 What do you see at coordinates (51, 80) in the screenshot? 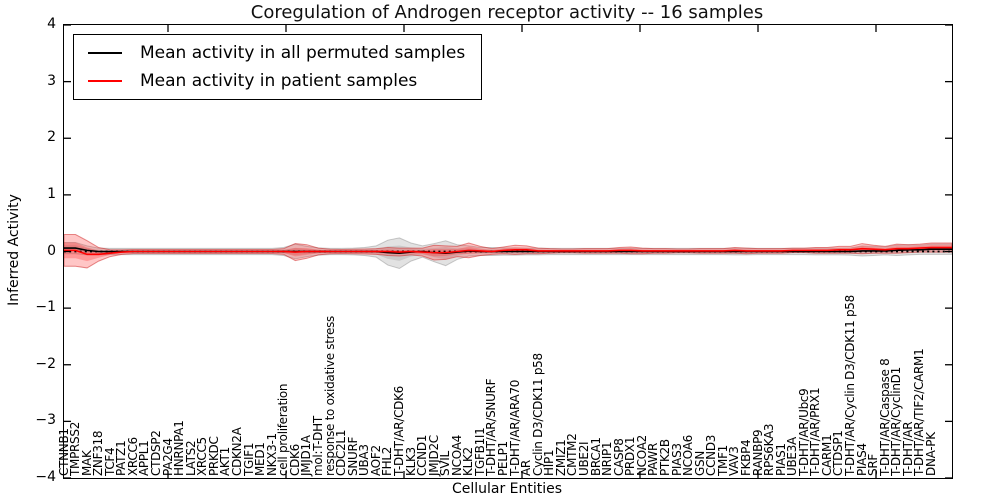
I see `y-tick-label: 3` at bounding box center [51, 80].